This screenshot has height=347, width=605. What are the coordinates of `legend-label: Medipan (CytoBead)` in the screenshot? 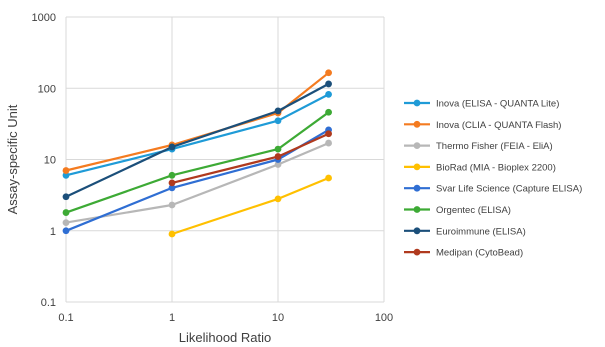 It's located at (479, 253).